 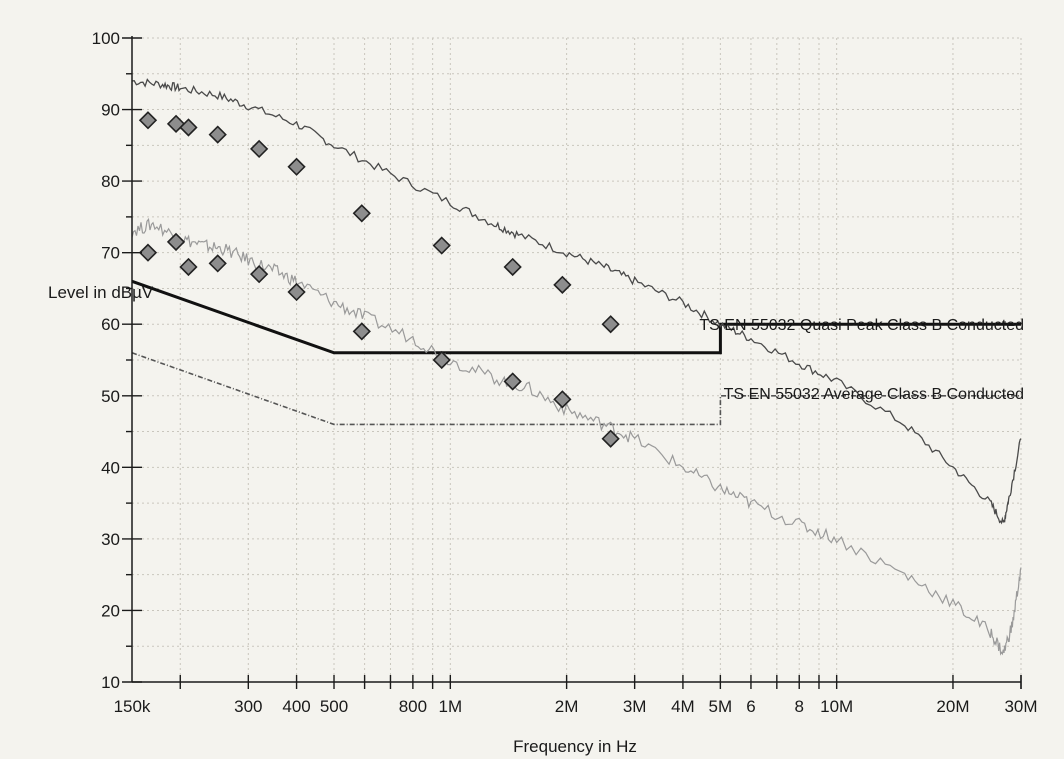 I want to click on y-tick-label: 30, so click(x=110, y=539).